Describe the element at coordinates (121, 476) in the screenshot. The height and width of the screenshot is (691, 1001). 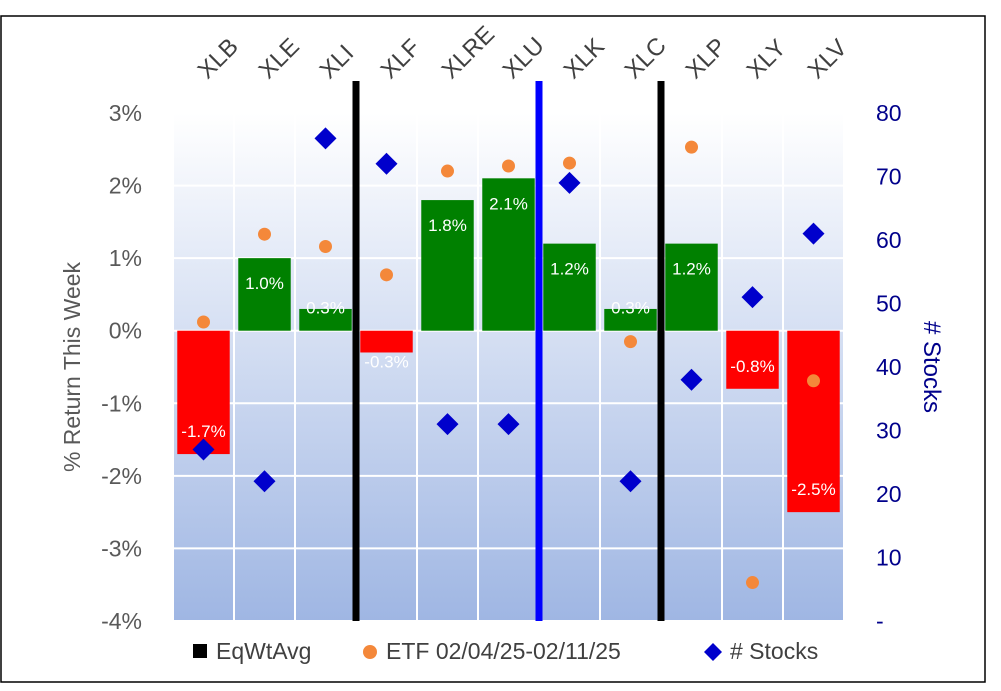
I see `y-left-tick: -2%` at that location.